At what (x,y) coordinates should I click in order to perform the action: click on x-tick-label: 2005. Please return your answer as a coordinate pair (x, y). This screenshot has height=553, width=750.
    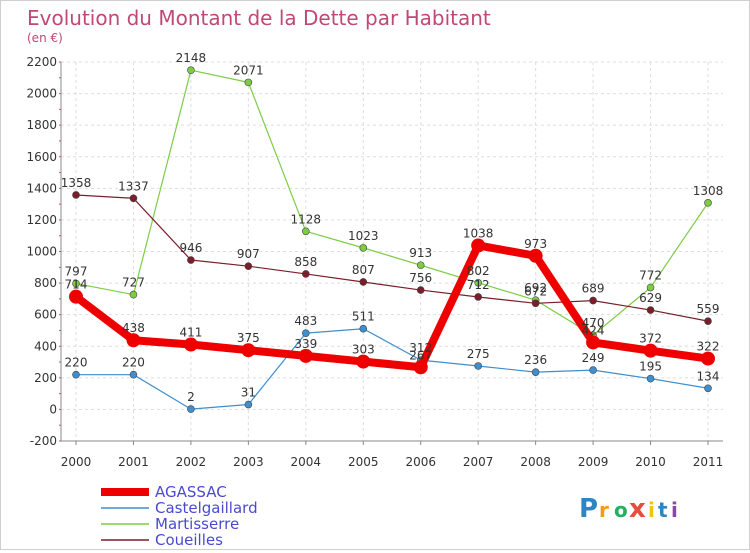
    Looking at the image, I should click on (363, 462).